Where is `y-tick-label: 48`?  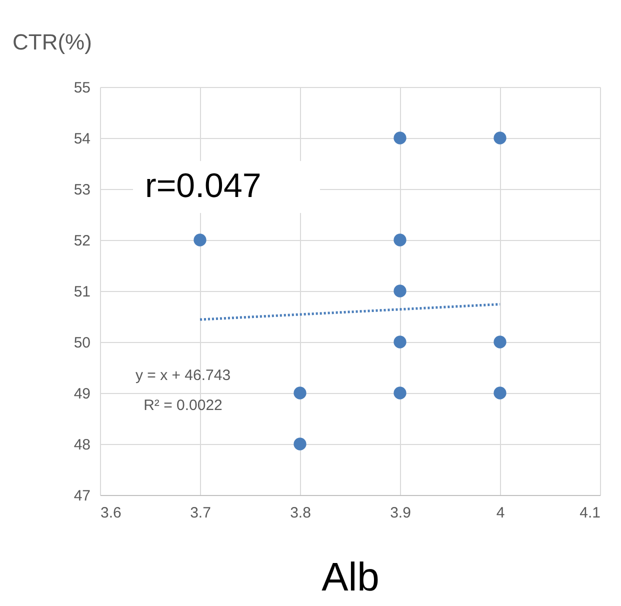
y-tick-label: 48 is located at coordinates (82, 445).